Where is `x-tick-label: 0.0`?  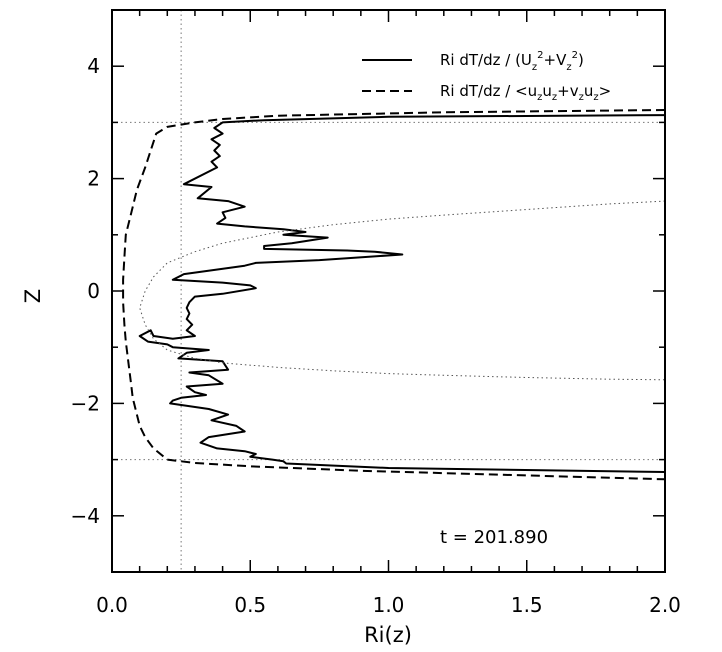
x-tick-label: 0.0 is located at coordinates (112, 605).